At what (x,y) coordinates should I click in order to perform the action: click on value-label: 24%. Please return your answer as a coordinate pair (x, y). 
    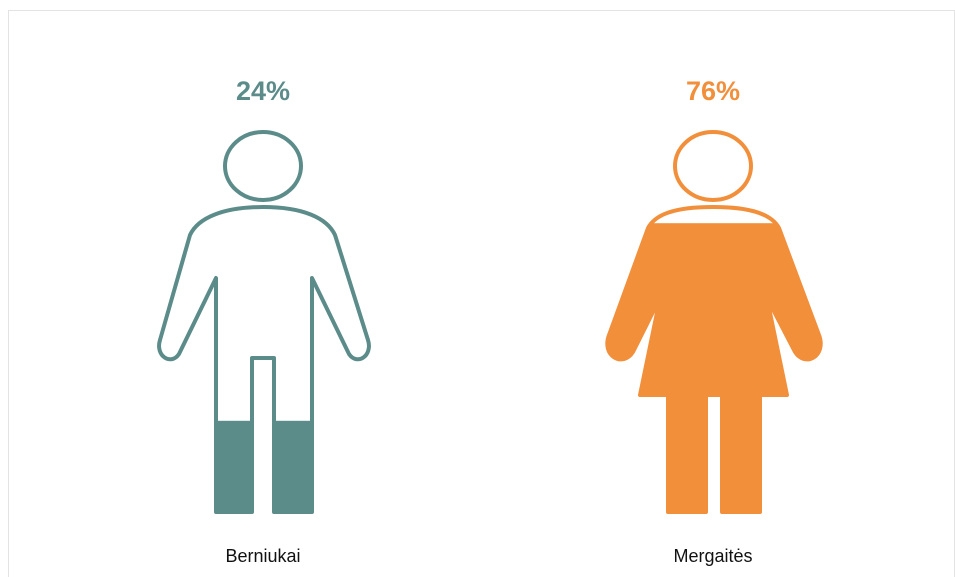
    Looking at the image, I should click on (263, 91).